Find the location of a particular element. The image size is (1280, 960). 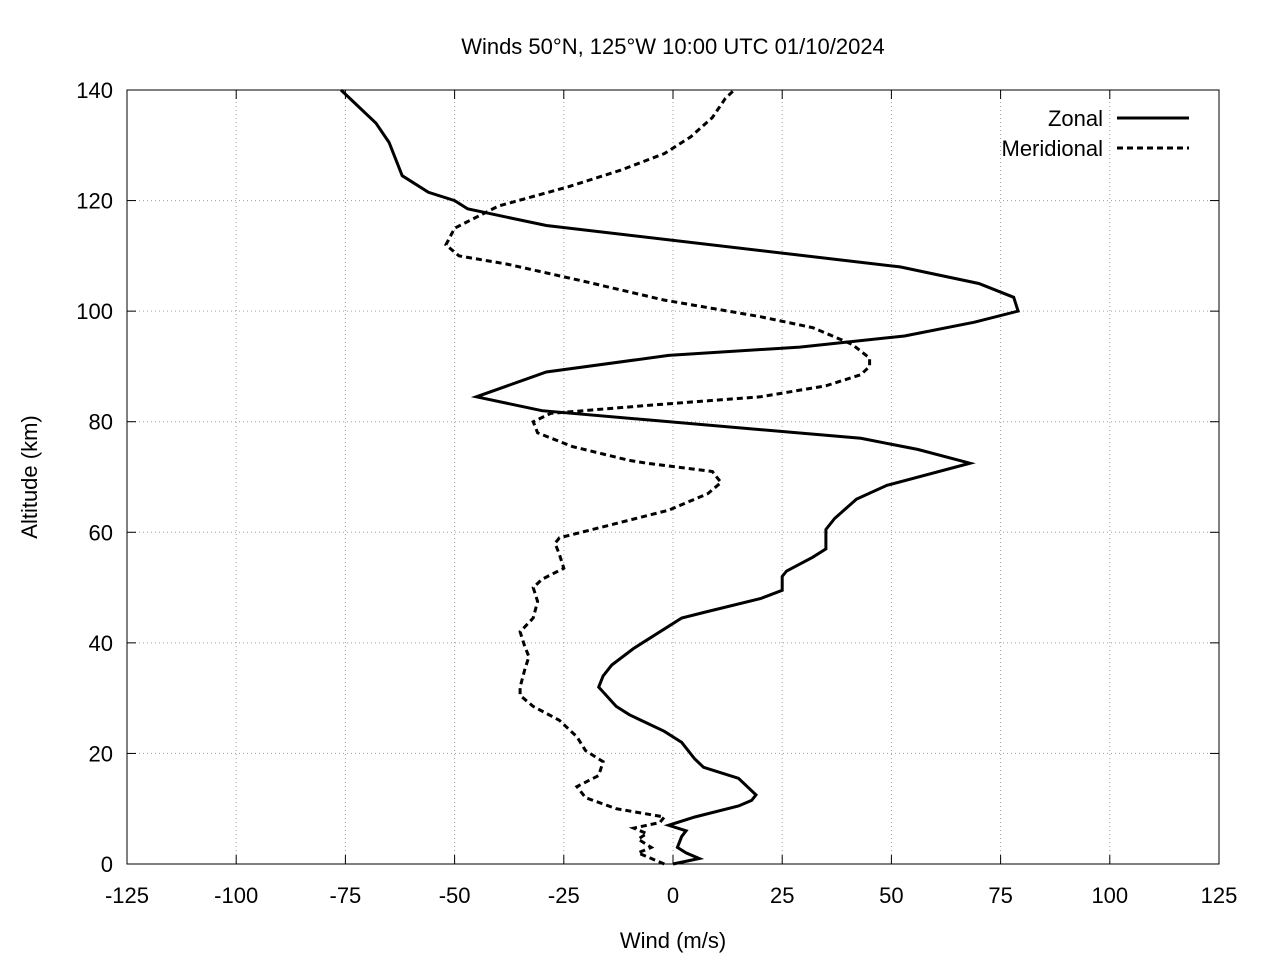

x-tick-label: -50 is located at coordinates (455, 895).